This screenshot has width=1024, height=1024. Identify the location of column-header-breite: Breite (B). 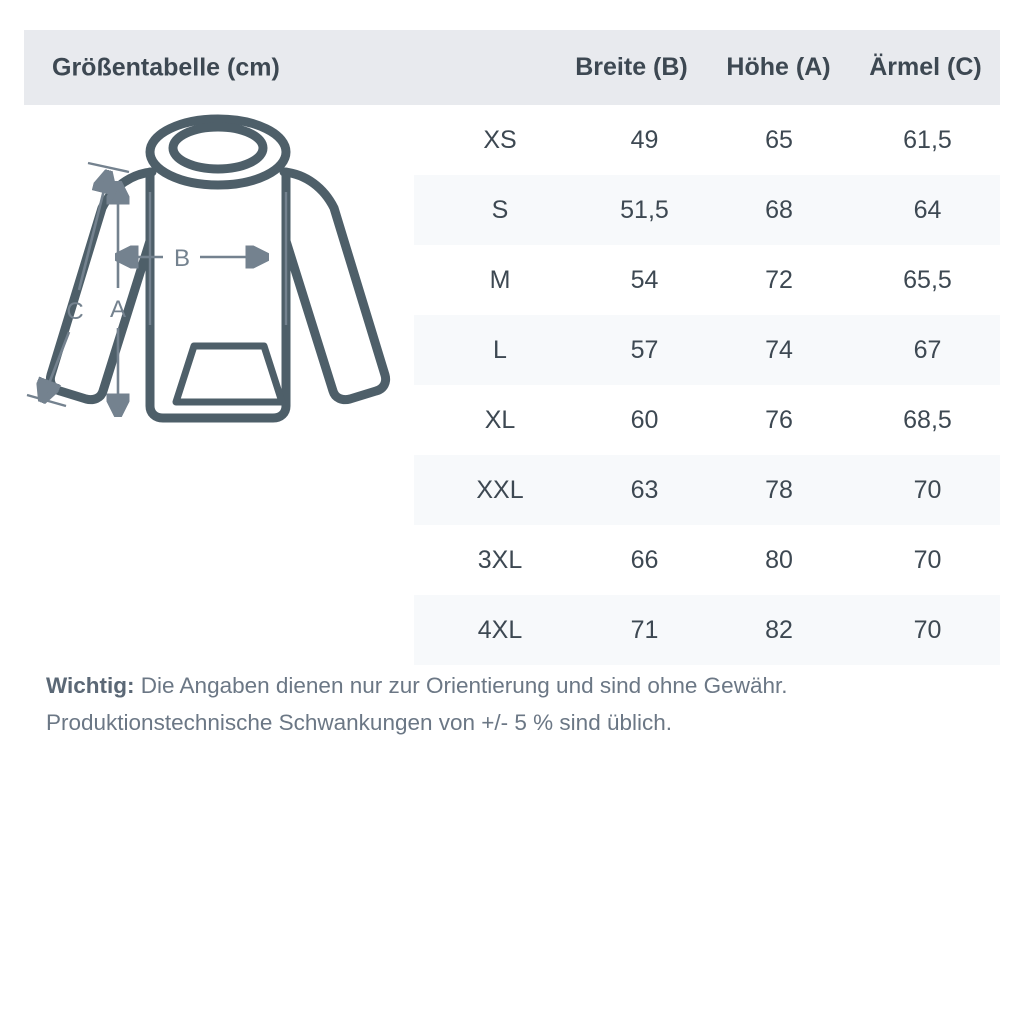
(631, 67).